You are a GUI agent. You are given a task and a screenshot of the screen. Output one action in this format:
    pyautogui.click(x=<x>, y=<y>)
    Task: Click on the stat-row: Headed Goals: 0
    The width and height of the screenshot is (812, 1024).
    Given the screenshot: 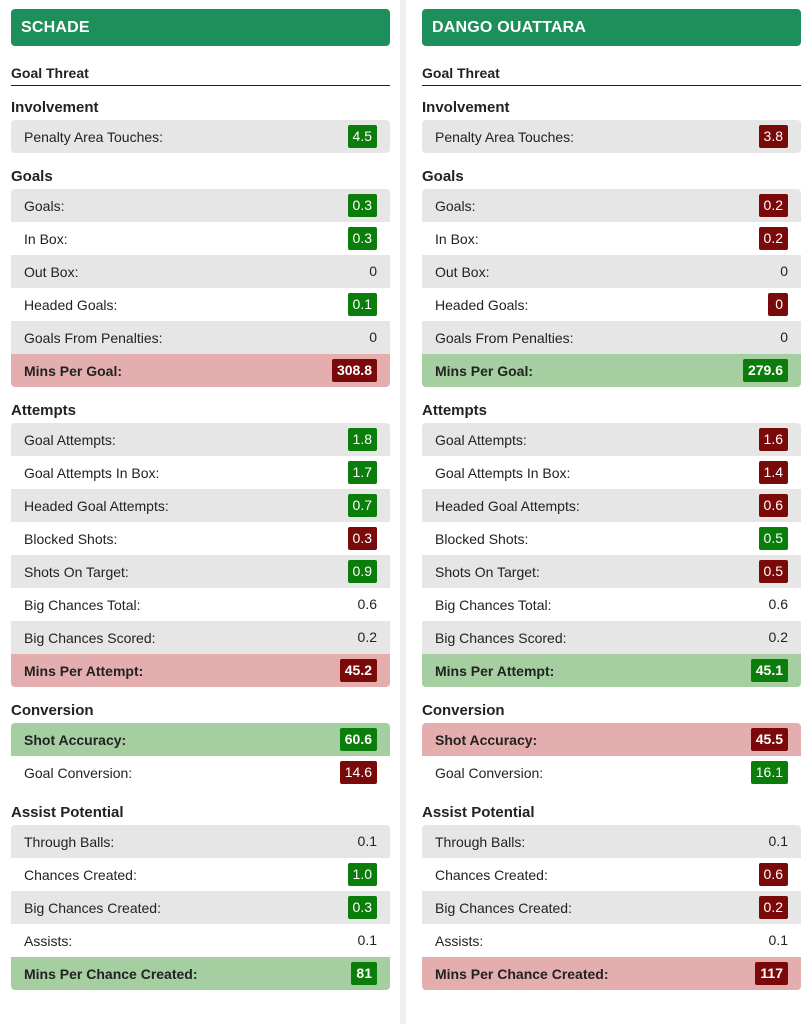 What is the action you would take?
    pyautogui.click(x=611, y=304)
    